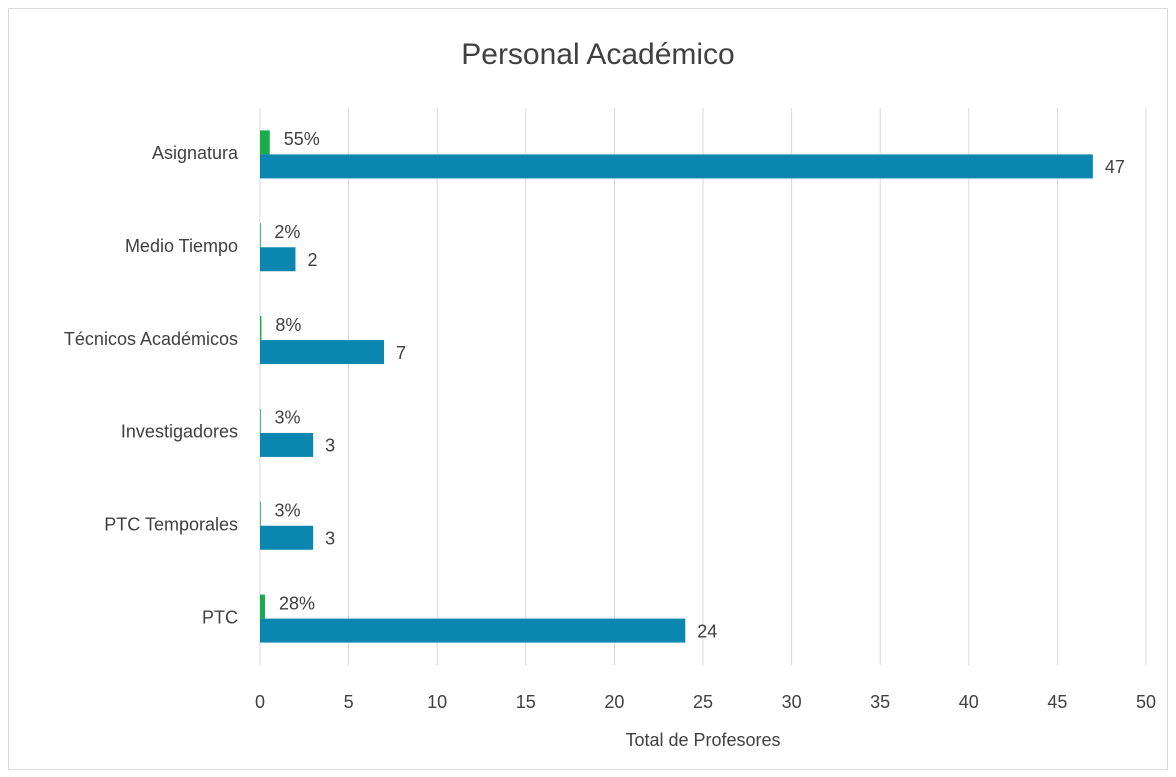  What do you see at coordinates (526, 702) in the screenshot?
I see `x-tick-label: 15` at bounding box center [526, 702].